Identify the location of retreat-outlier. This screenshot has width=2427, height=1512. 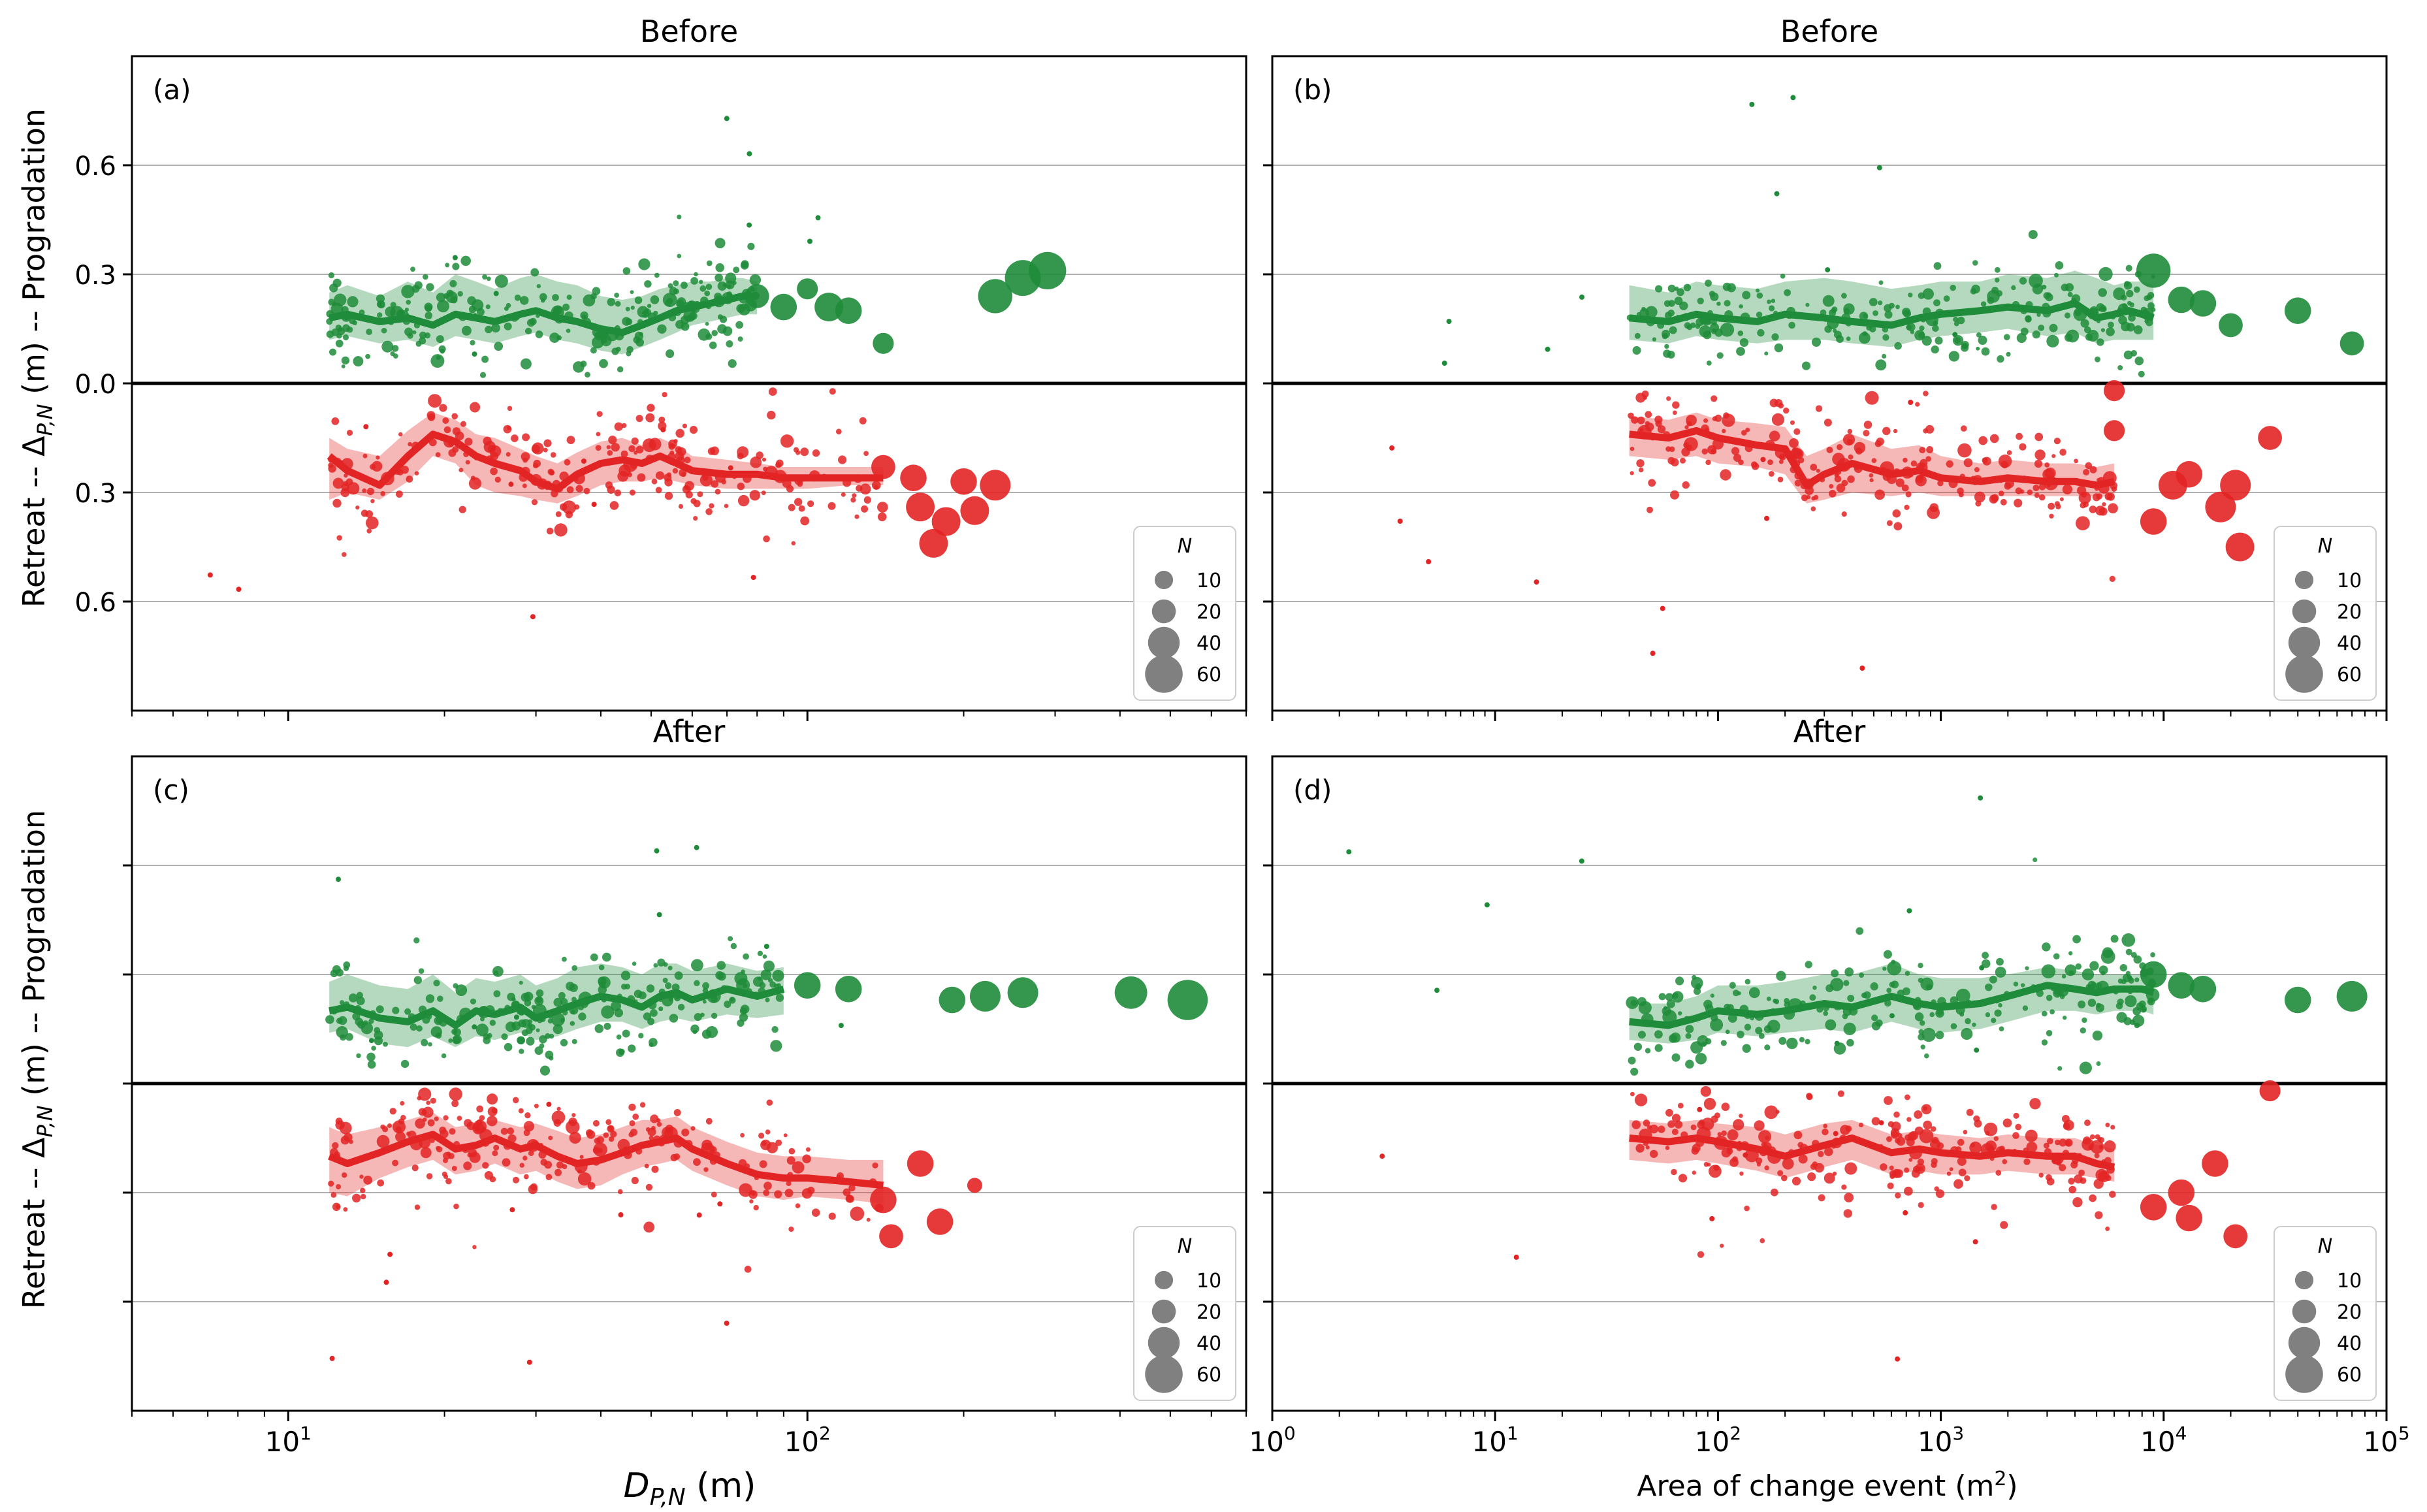
(1392, 448).